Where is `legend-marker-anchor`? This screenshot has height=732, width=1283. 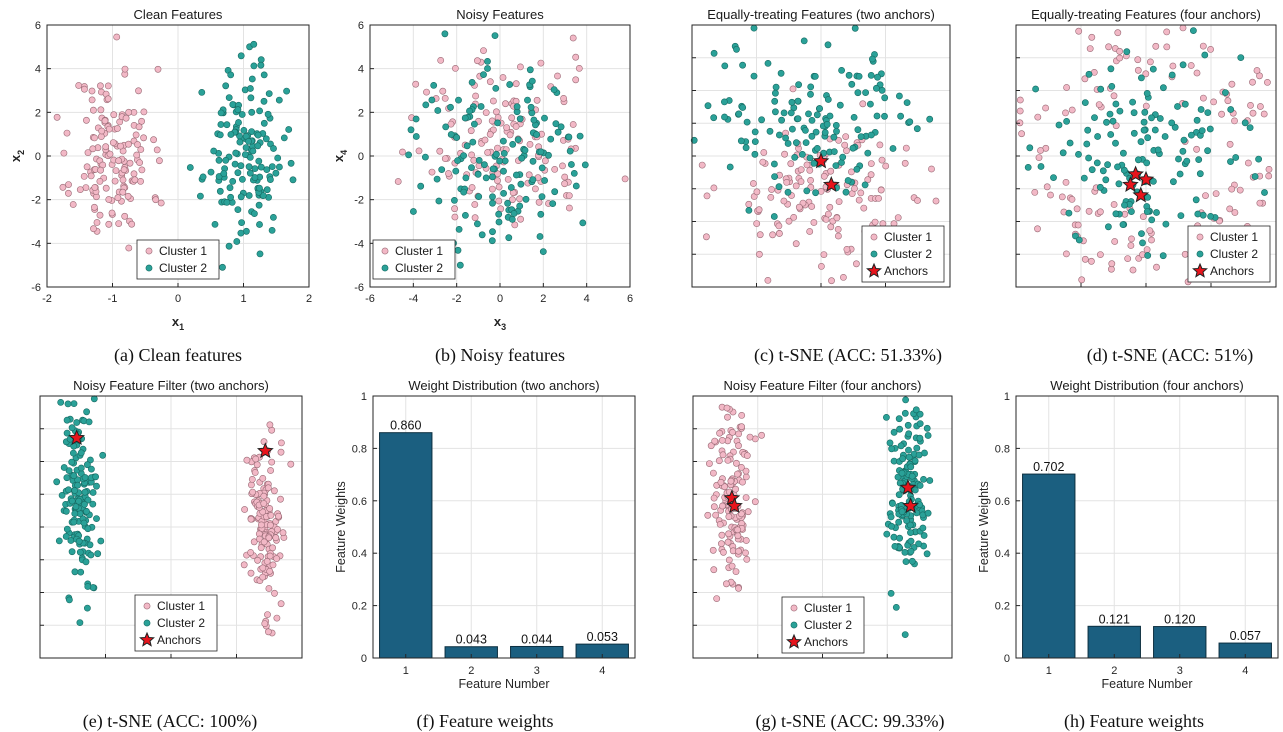
legend-marker-anchor is located at coordinates (794, 641).